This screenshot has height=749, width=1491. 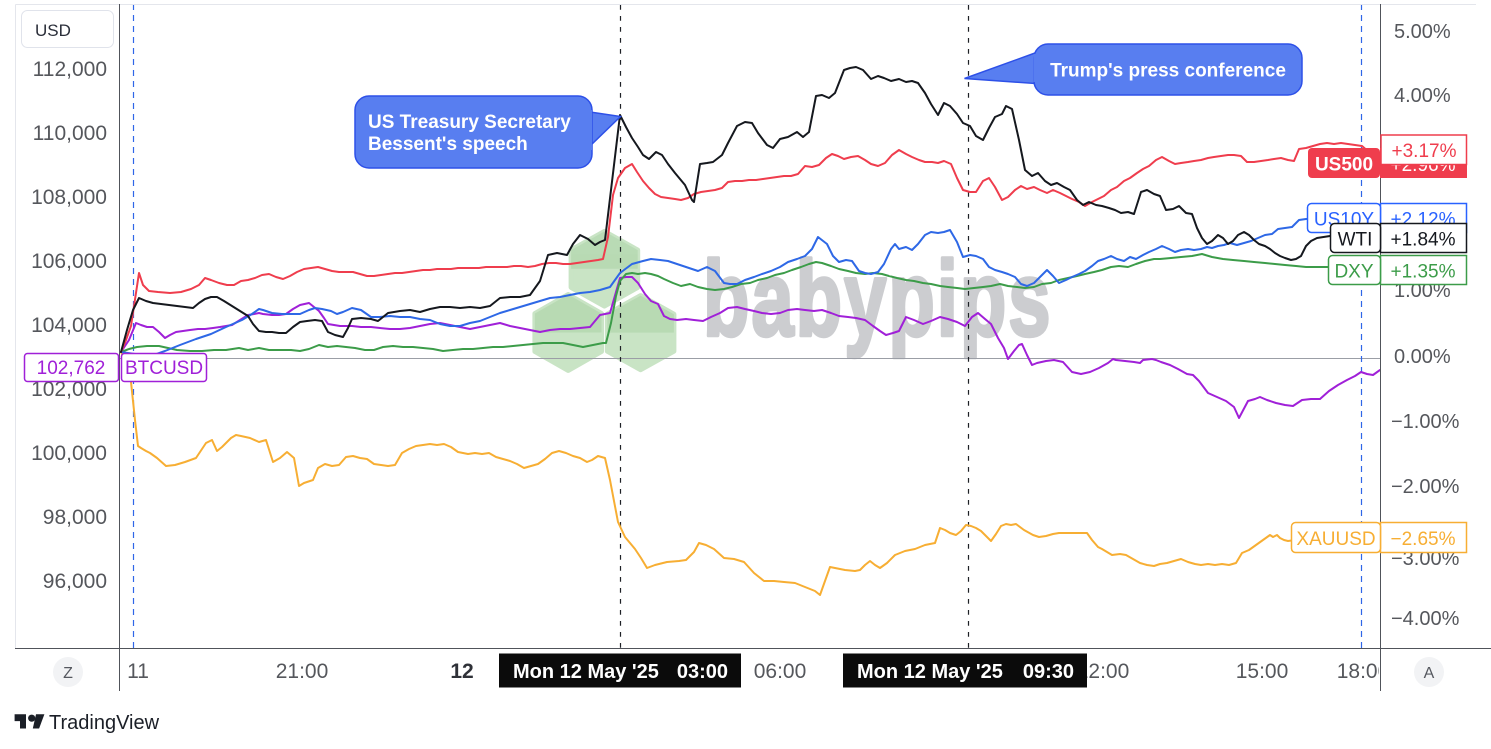 I want to click on svg-text: 11, so click(x=138, y=671).